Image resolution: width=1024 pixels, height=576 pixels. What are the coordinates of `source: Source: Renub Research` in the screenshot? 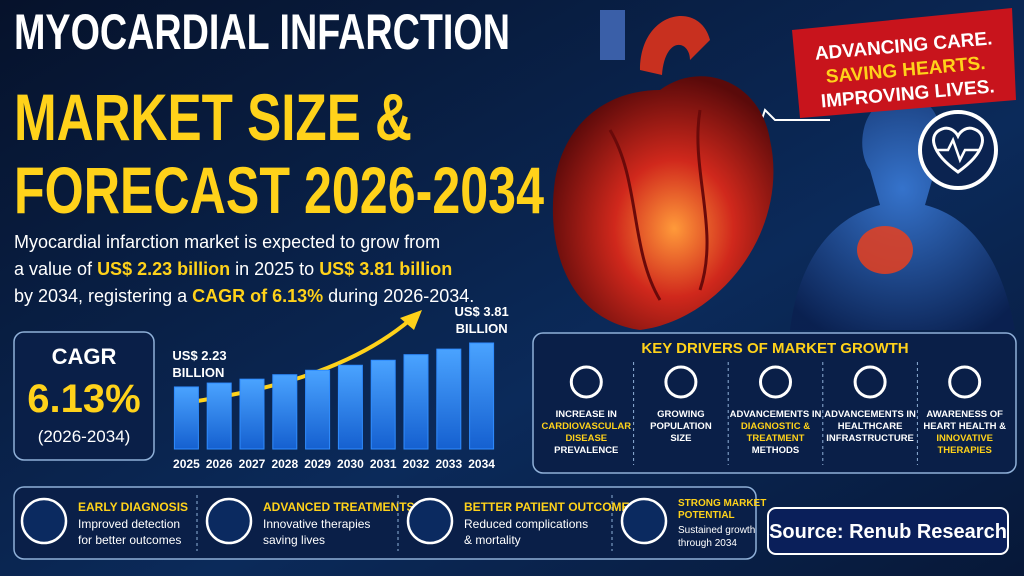 It's located at (888, 532).